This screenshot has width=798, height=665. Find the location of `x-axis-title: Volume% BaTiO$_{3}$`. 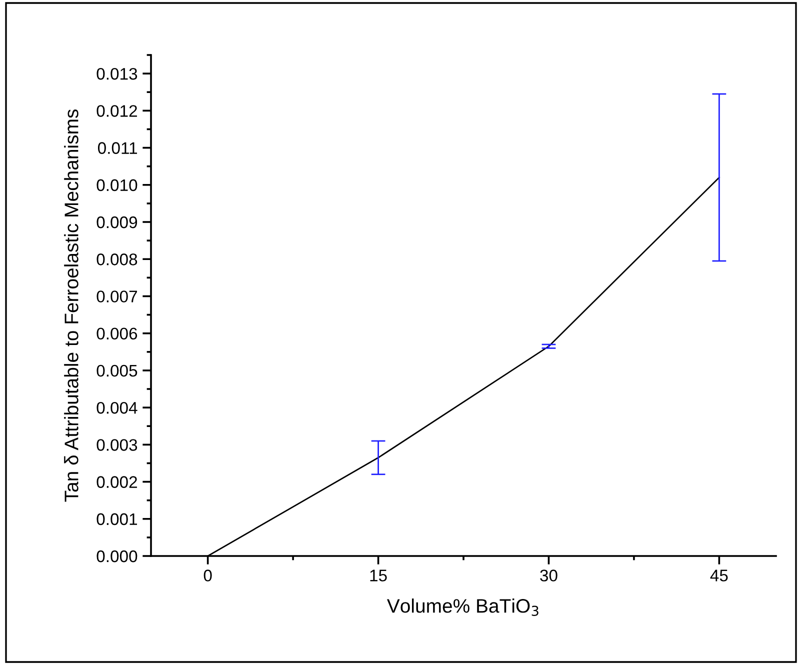

x-axis-title: Volume% BaTiO$_{3}$ is located at coordinates (462, 607).